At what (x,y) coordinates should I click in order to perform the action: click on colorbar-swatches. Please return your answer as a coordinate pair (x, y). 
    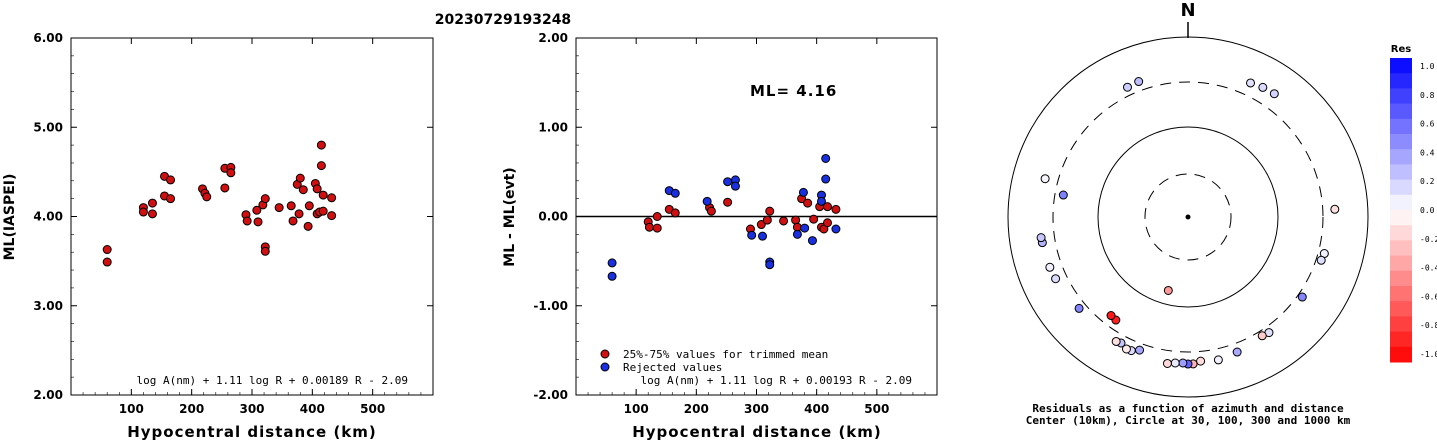
    Looking at the image, I should click on (1401, 210).